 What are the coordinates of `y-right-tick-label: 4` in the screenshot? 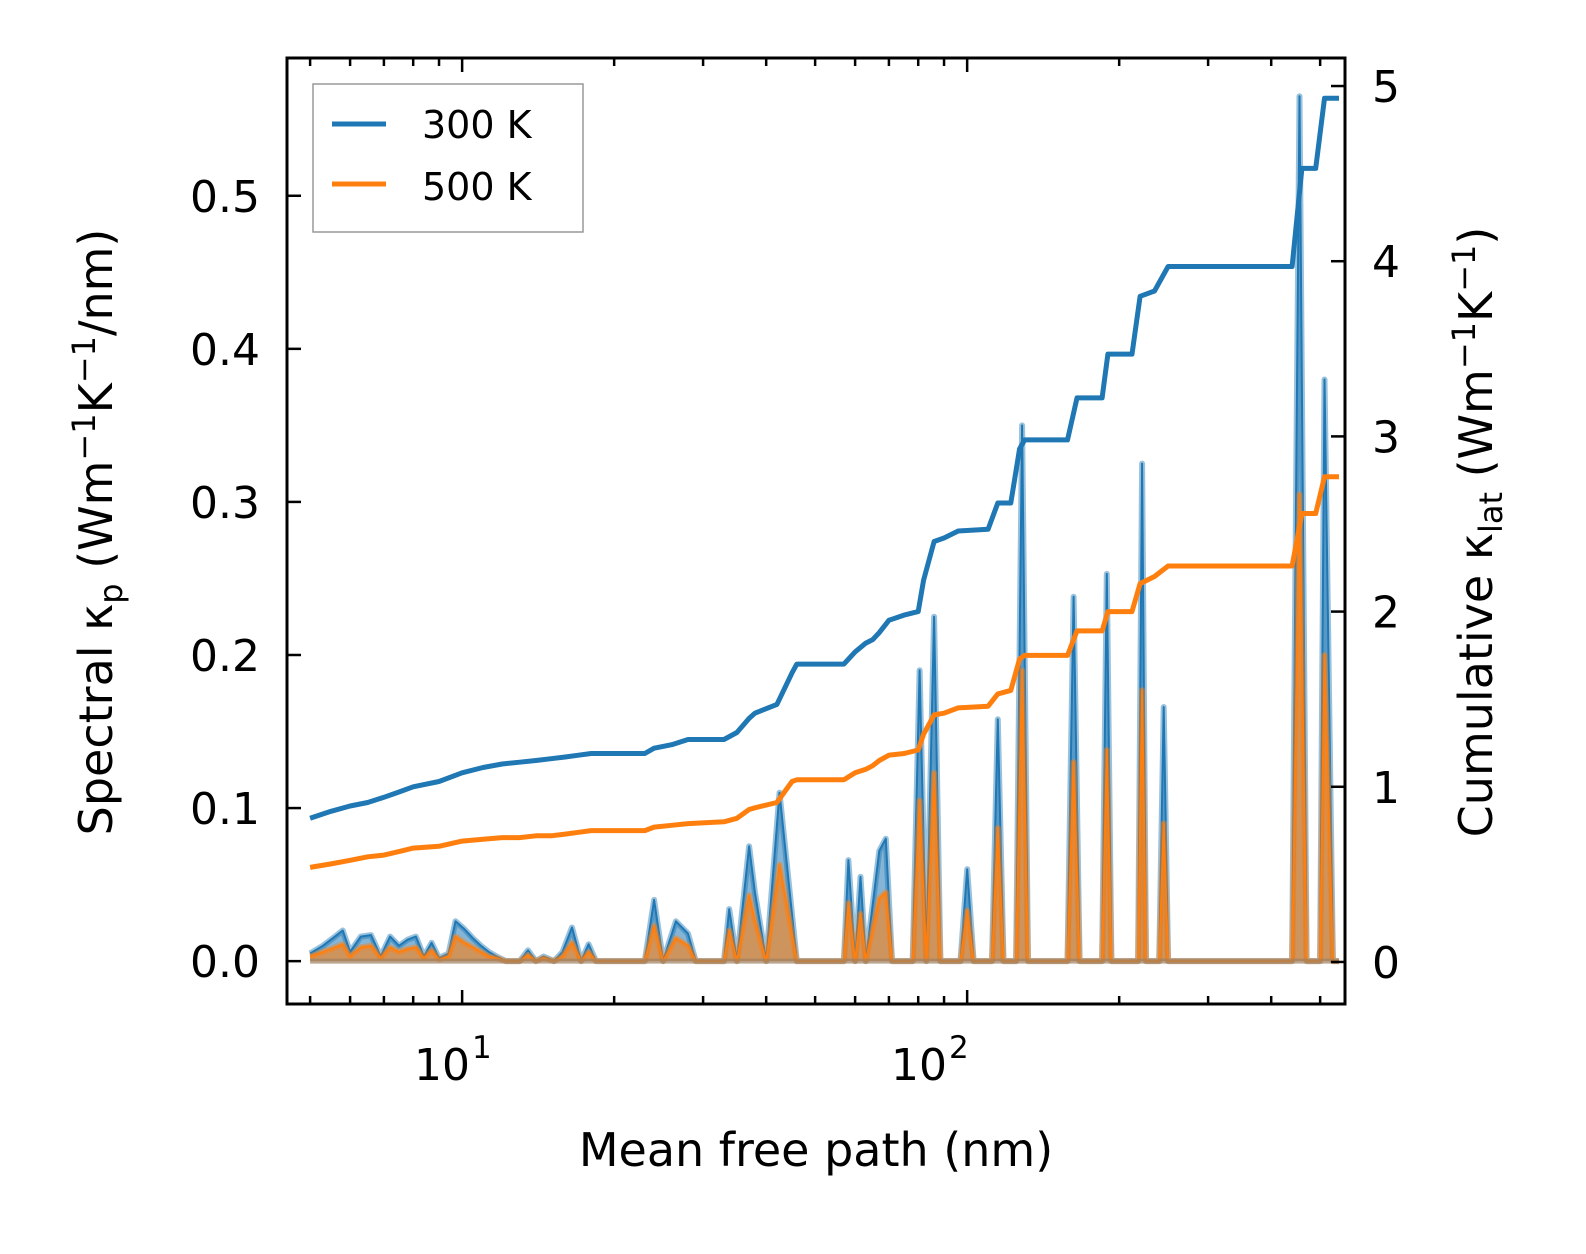 It's located at (1386, 262).